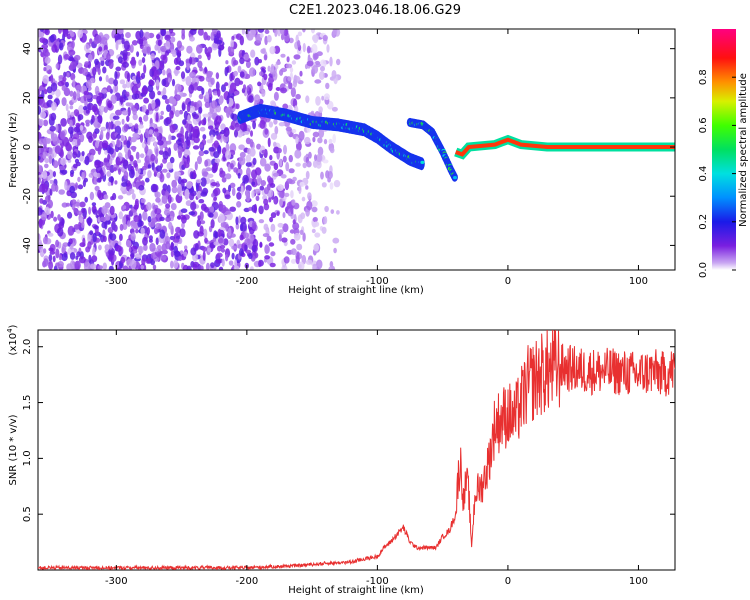  What do you see at coordinates (356, 590) in the screenshot?
I see `snr-xlabel: Height of straight line (km)` at bounding box center [356, 590].